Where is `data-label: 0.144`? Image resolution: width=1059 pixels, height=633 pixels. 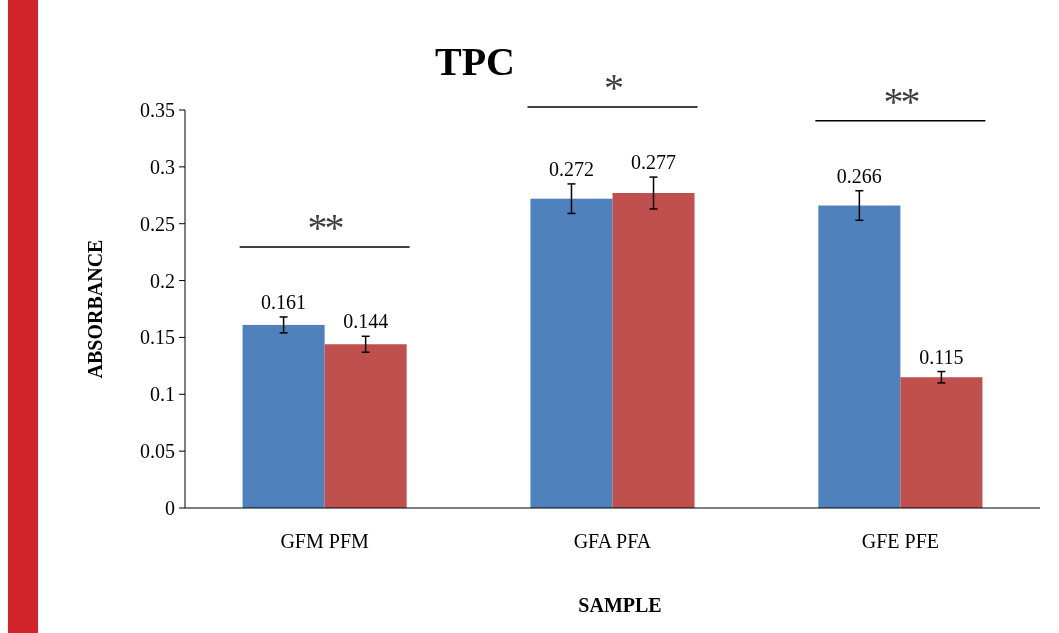
data-label: 0.144 is located at coordinates (366, 321).